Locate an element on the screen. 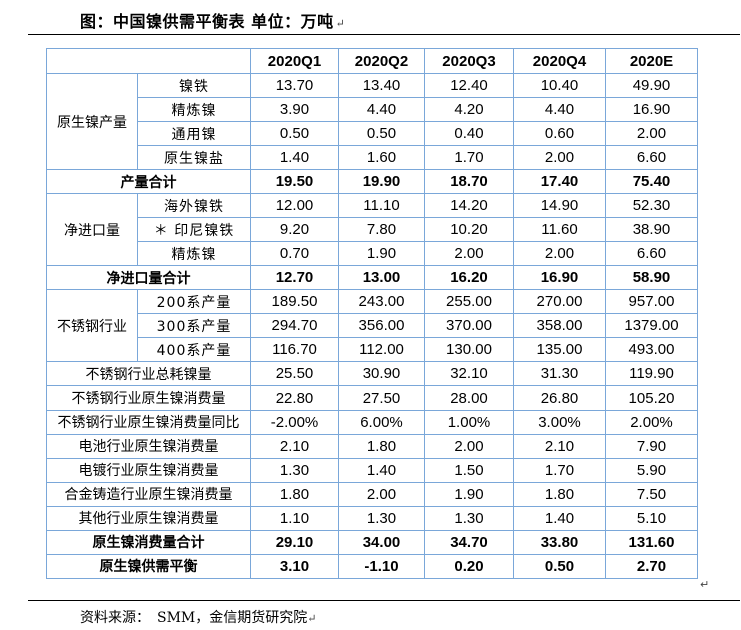  value-cell: 16.90 is located at coordinates (651, 110).